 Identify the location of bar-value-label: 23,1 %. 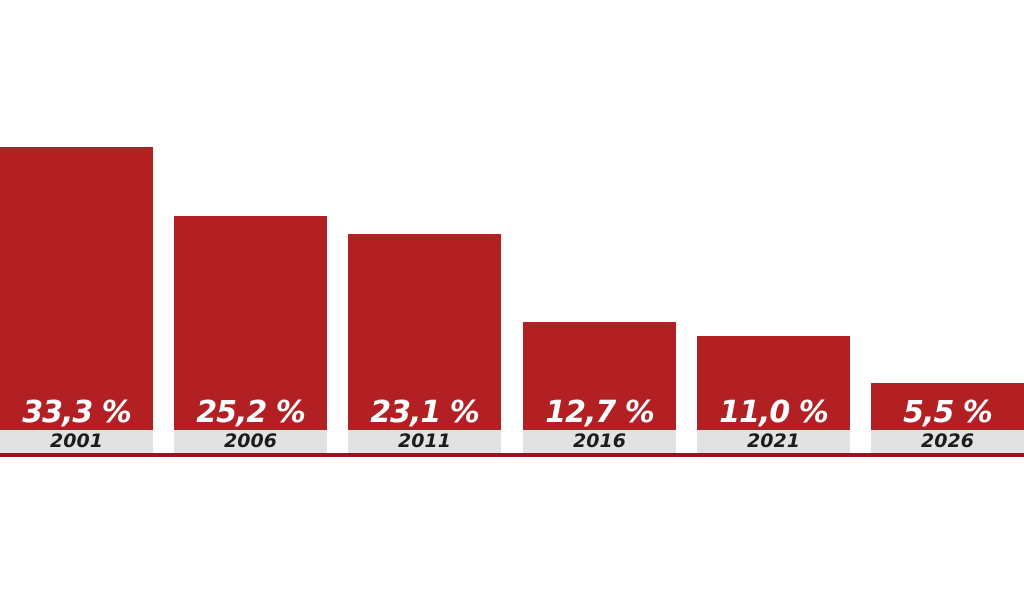
(425, 412).